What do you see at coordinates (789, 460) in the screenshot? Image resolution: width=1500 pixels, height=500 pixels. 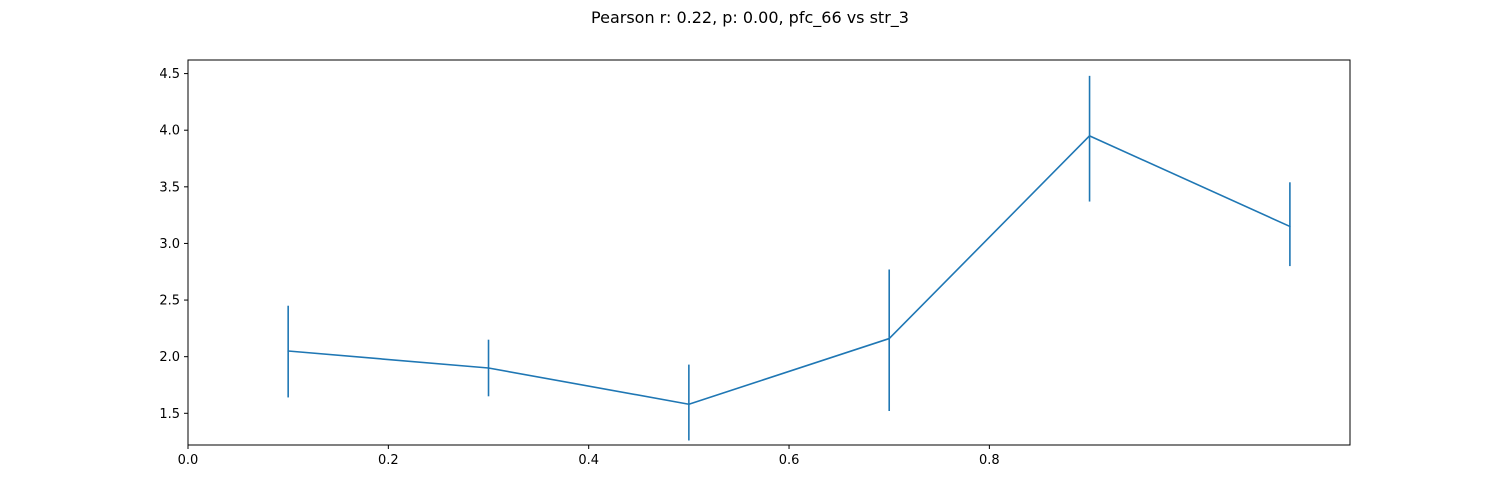 I see `x-tick-label: 0.6` at bounding box center [789, 460].